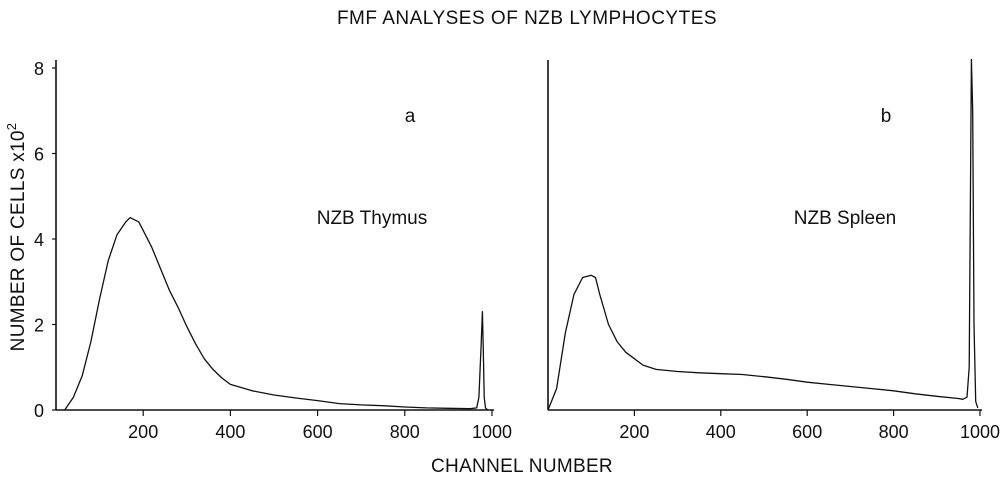 The height and width of the screenshot is (477, 1000). I want to click on panel-annotation: NZB Spleen, so click(845, 218).